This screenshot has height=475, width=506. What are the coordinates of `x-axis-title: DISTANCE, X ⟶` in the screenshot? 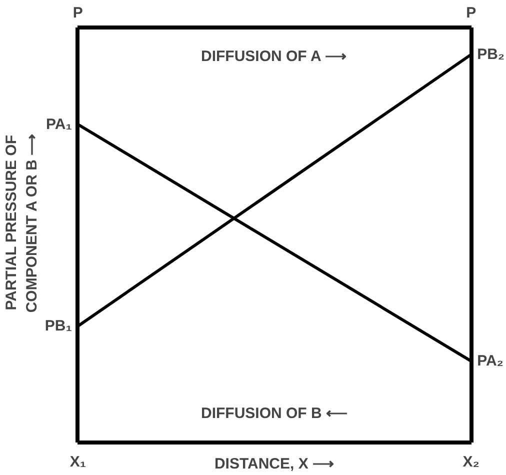 It's located at (274, 464).